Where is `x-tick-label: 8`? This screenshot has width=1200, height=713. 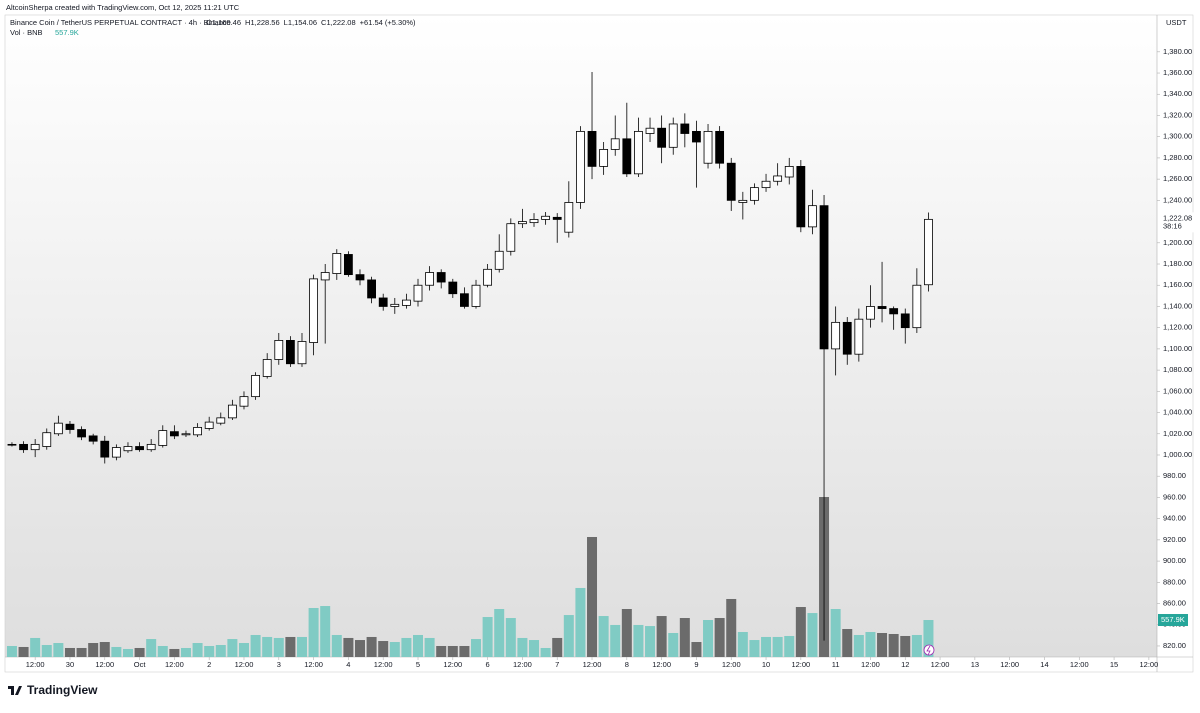
x-tick-label: 8 is located at coordinates (627, 664).